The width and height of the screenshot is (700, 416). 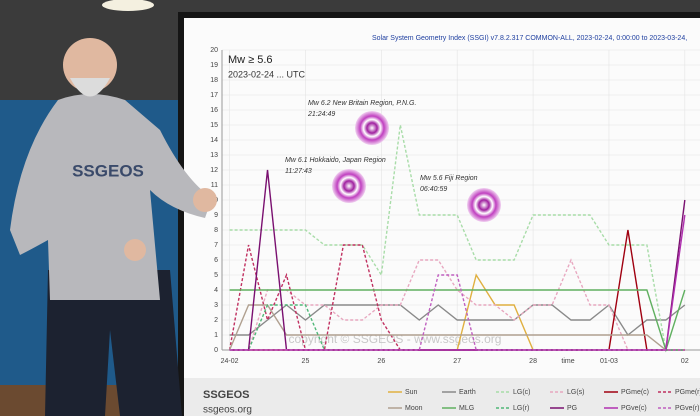 I want to click on legend-label: LG(r), so click(x=521, y=408).